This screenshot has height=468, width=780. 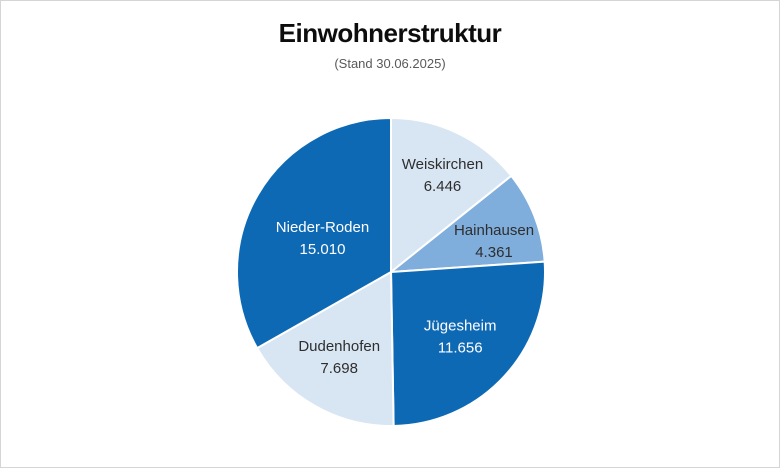 What do you see at coordinates (390, 63) in the screenshot?
I see `chart-subtitle: (Stand 30.06.2025)` at bounding box center [390, 63].